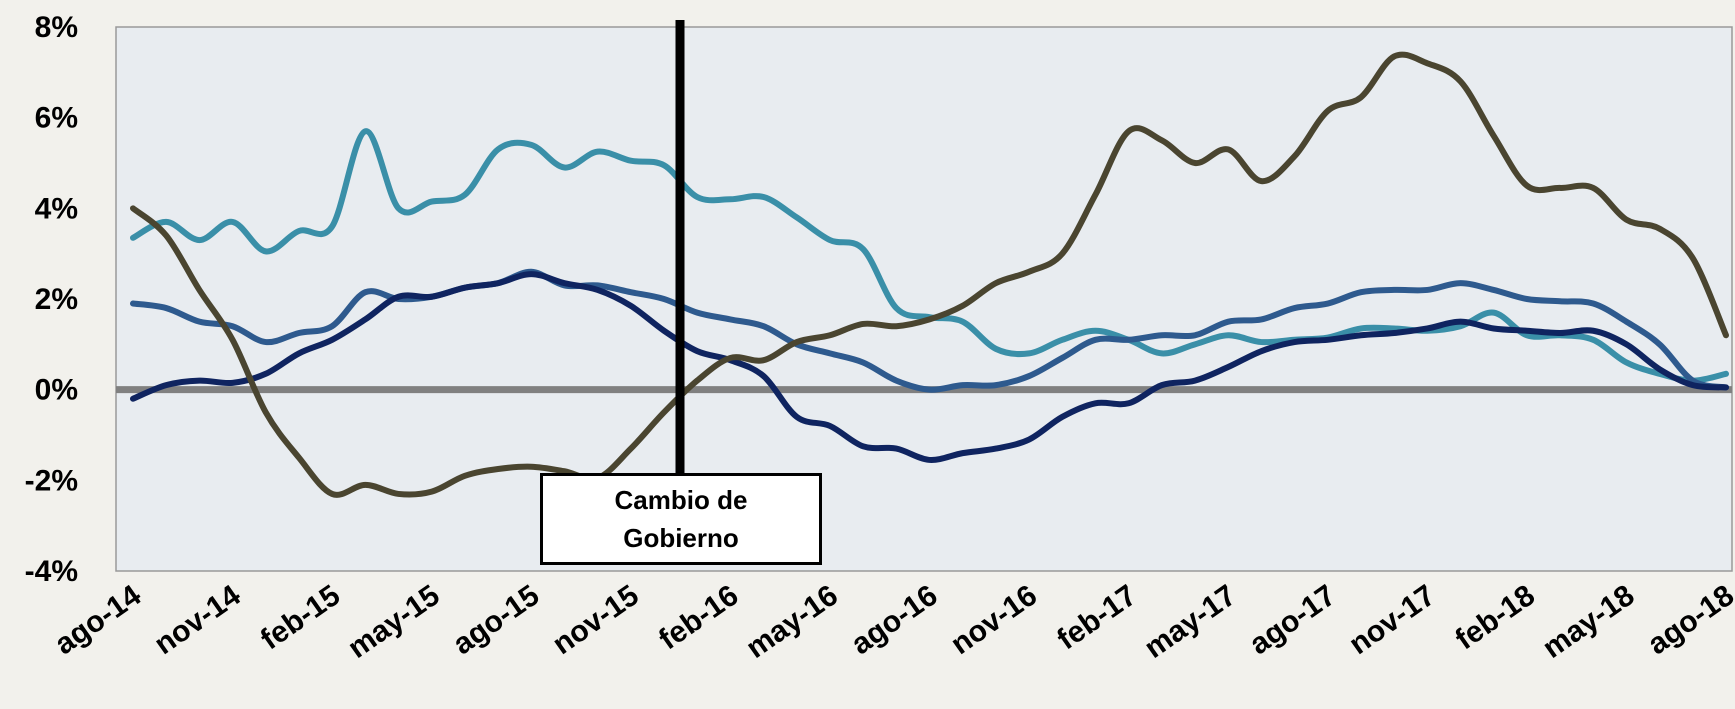 Image resolution: width=1735 pixels, height=709 pixels. What do you see at coordinates (681, 519) in the screenshot?
I see `annotation-box: Cambio de Gobierno` at bounding box center [681, 519].